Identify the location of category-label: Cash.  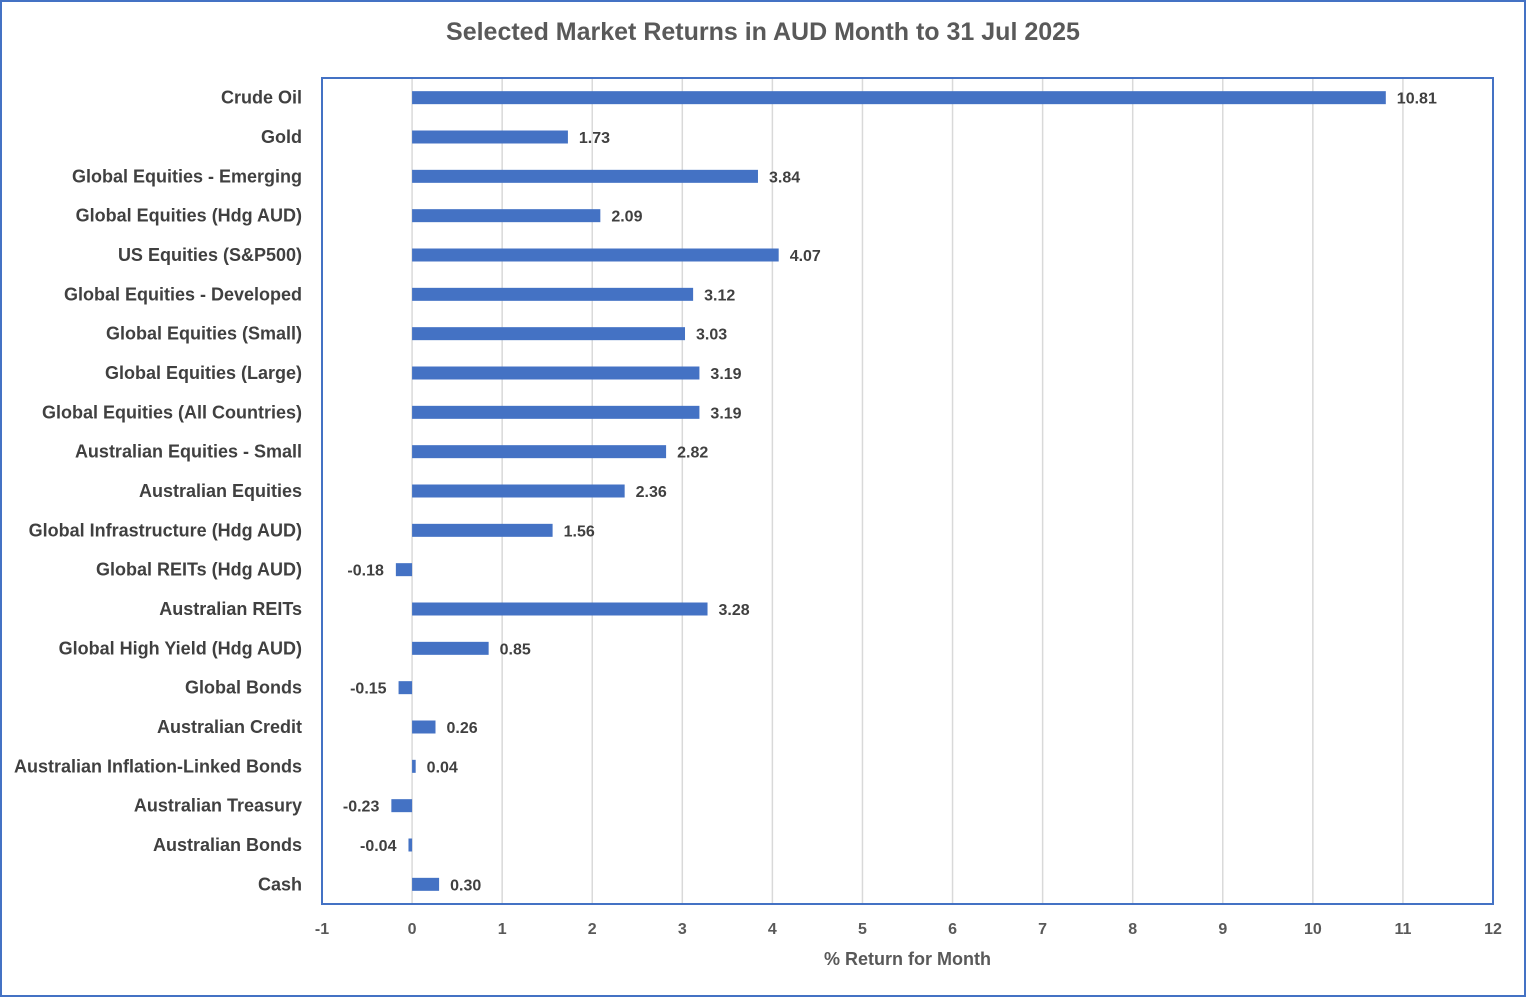
(280, 884).